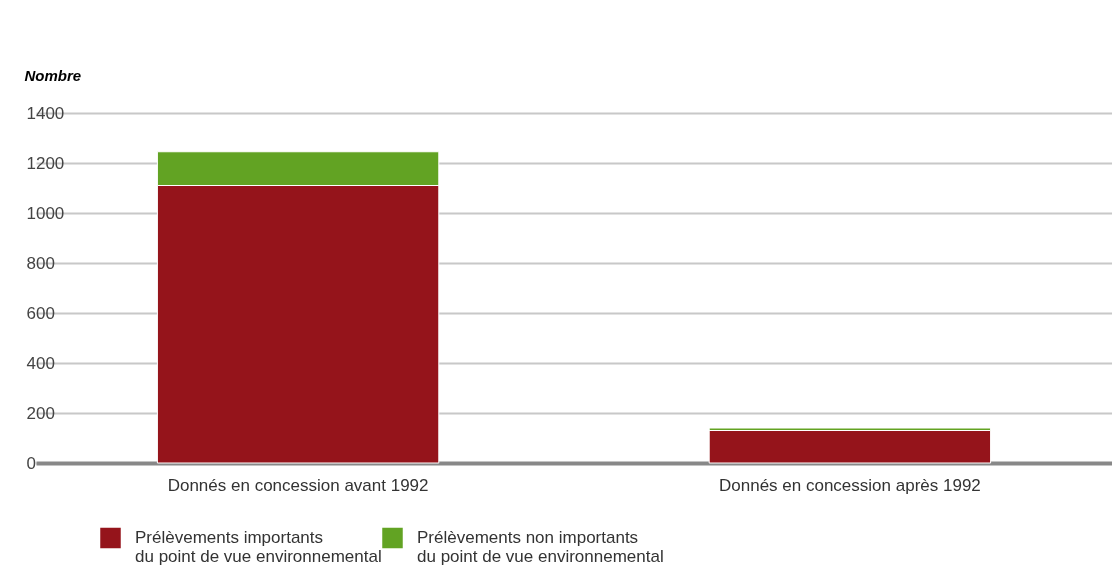  I want to click on legend-label: Prélèvements importants du point de vue environnemental, so click(258, 547).